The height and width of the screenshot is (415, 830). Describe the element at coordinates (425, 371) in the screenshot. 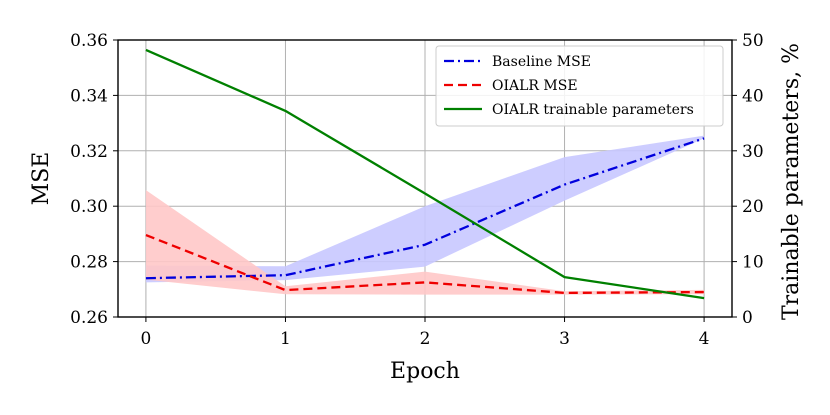

I see `x-axis-label: Epoch` at that location.